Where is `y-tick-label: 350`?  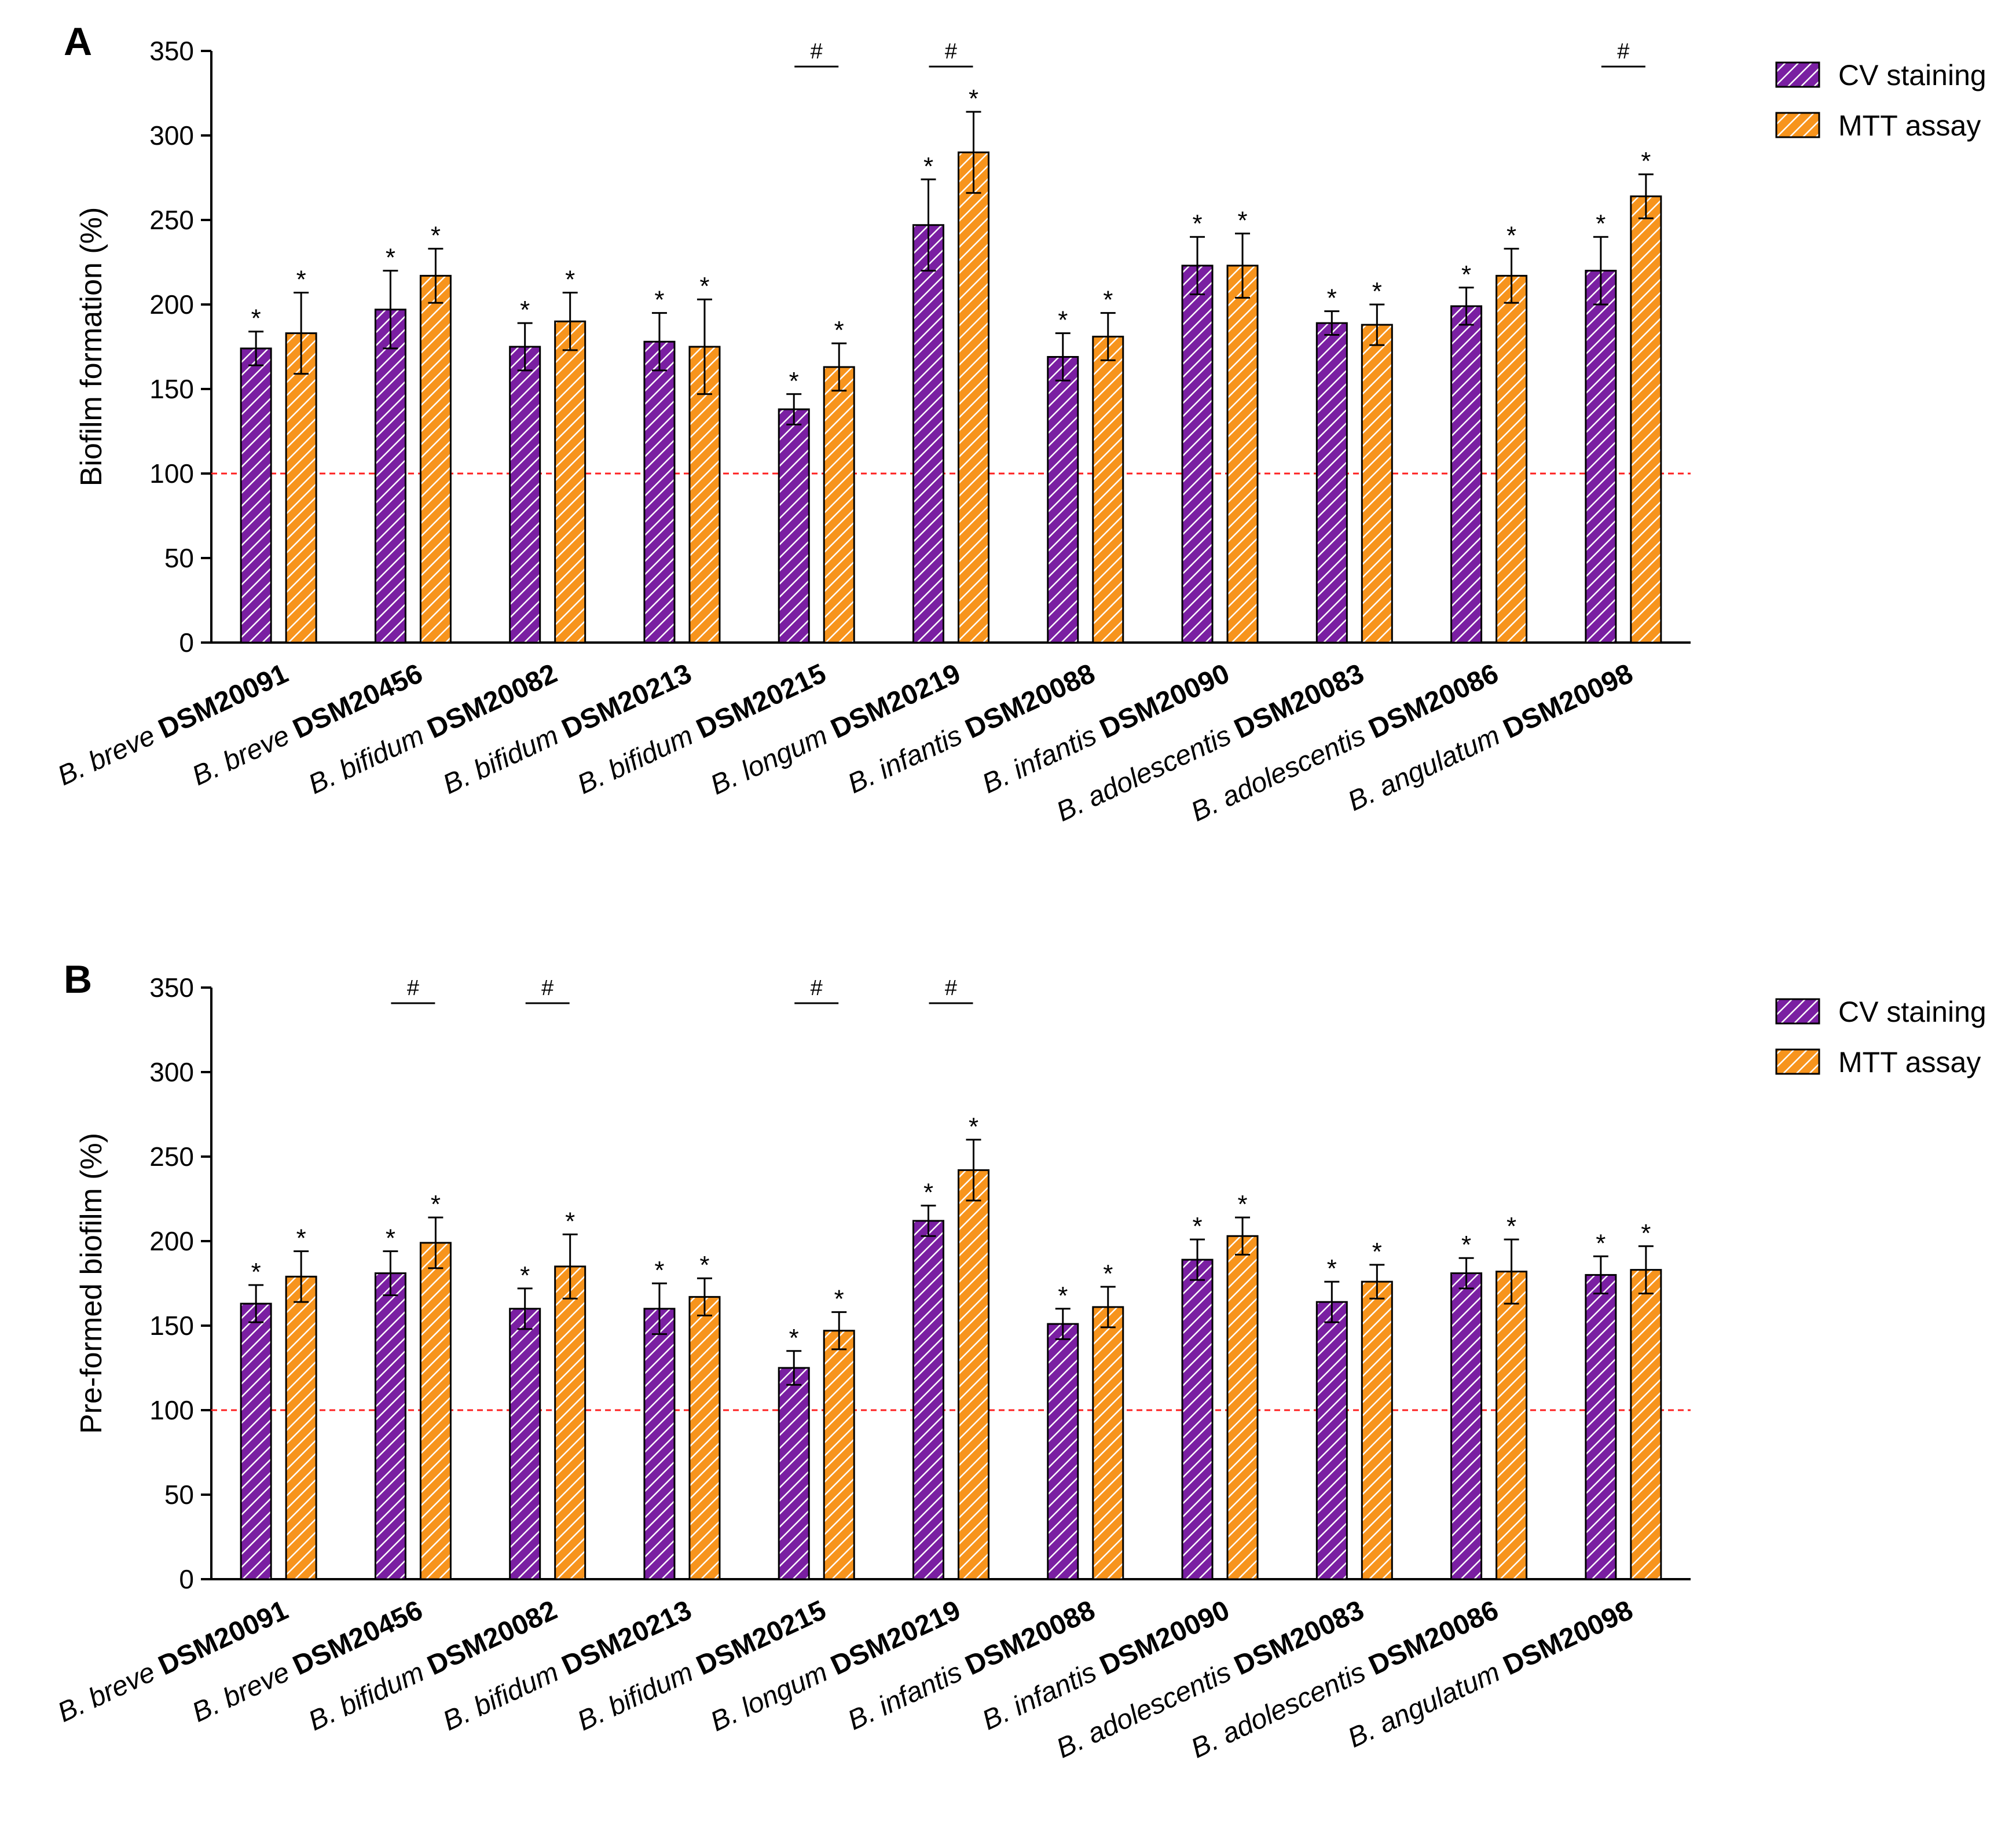
y-tick-label: 350 is located at coordinates (171, 51).